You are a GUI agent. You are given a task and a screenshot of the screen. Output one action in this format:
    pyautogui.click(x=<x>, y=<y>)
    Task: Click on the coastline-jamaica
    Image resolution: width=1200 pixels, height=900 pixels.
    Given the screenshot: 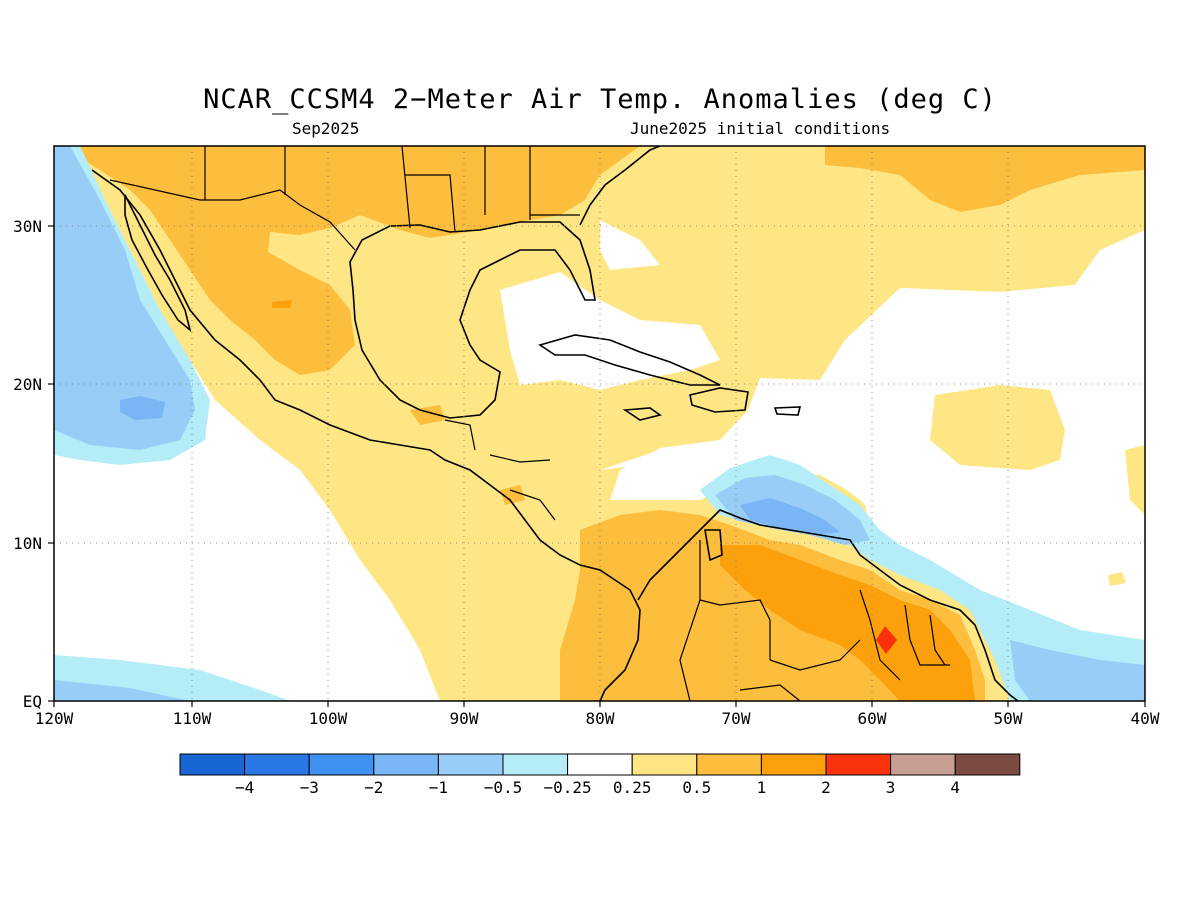 What is the action you would take?
    pyautogui.click(x=642, y=414)
    